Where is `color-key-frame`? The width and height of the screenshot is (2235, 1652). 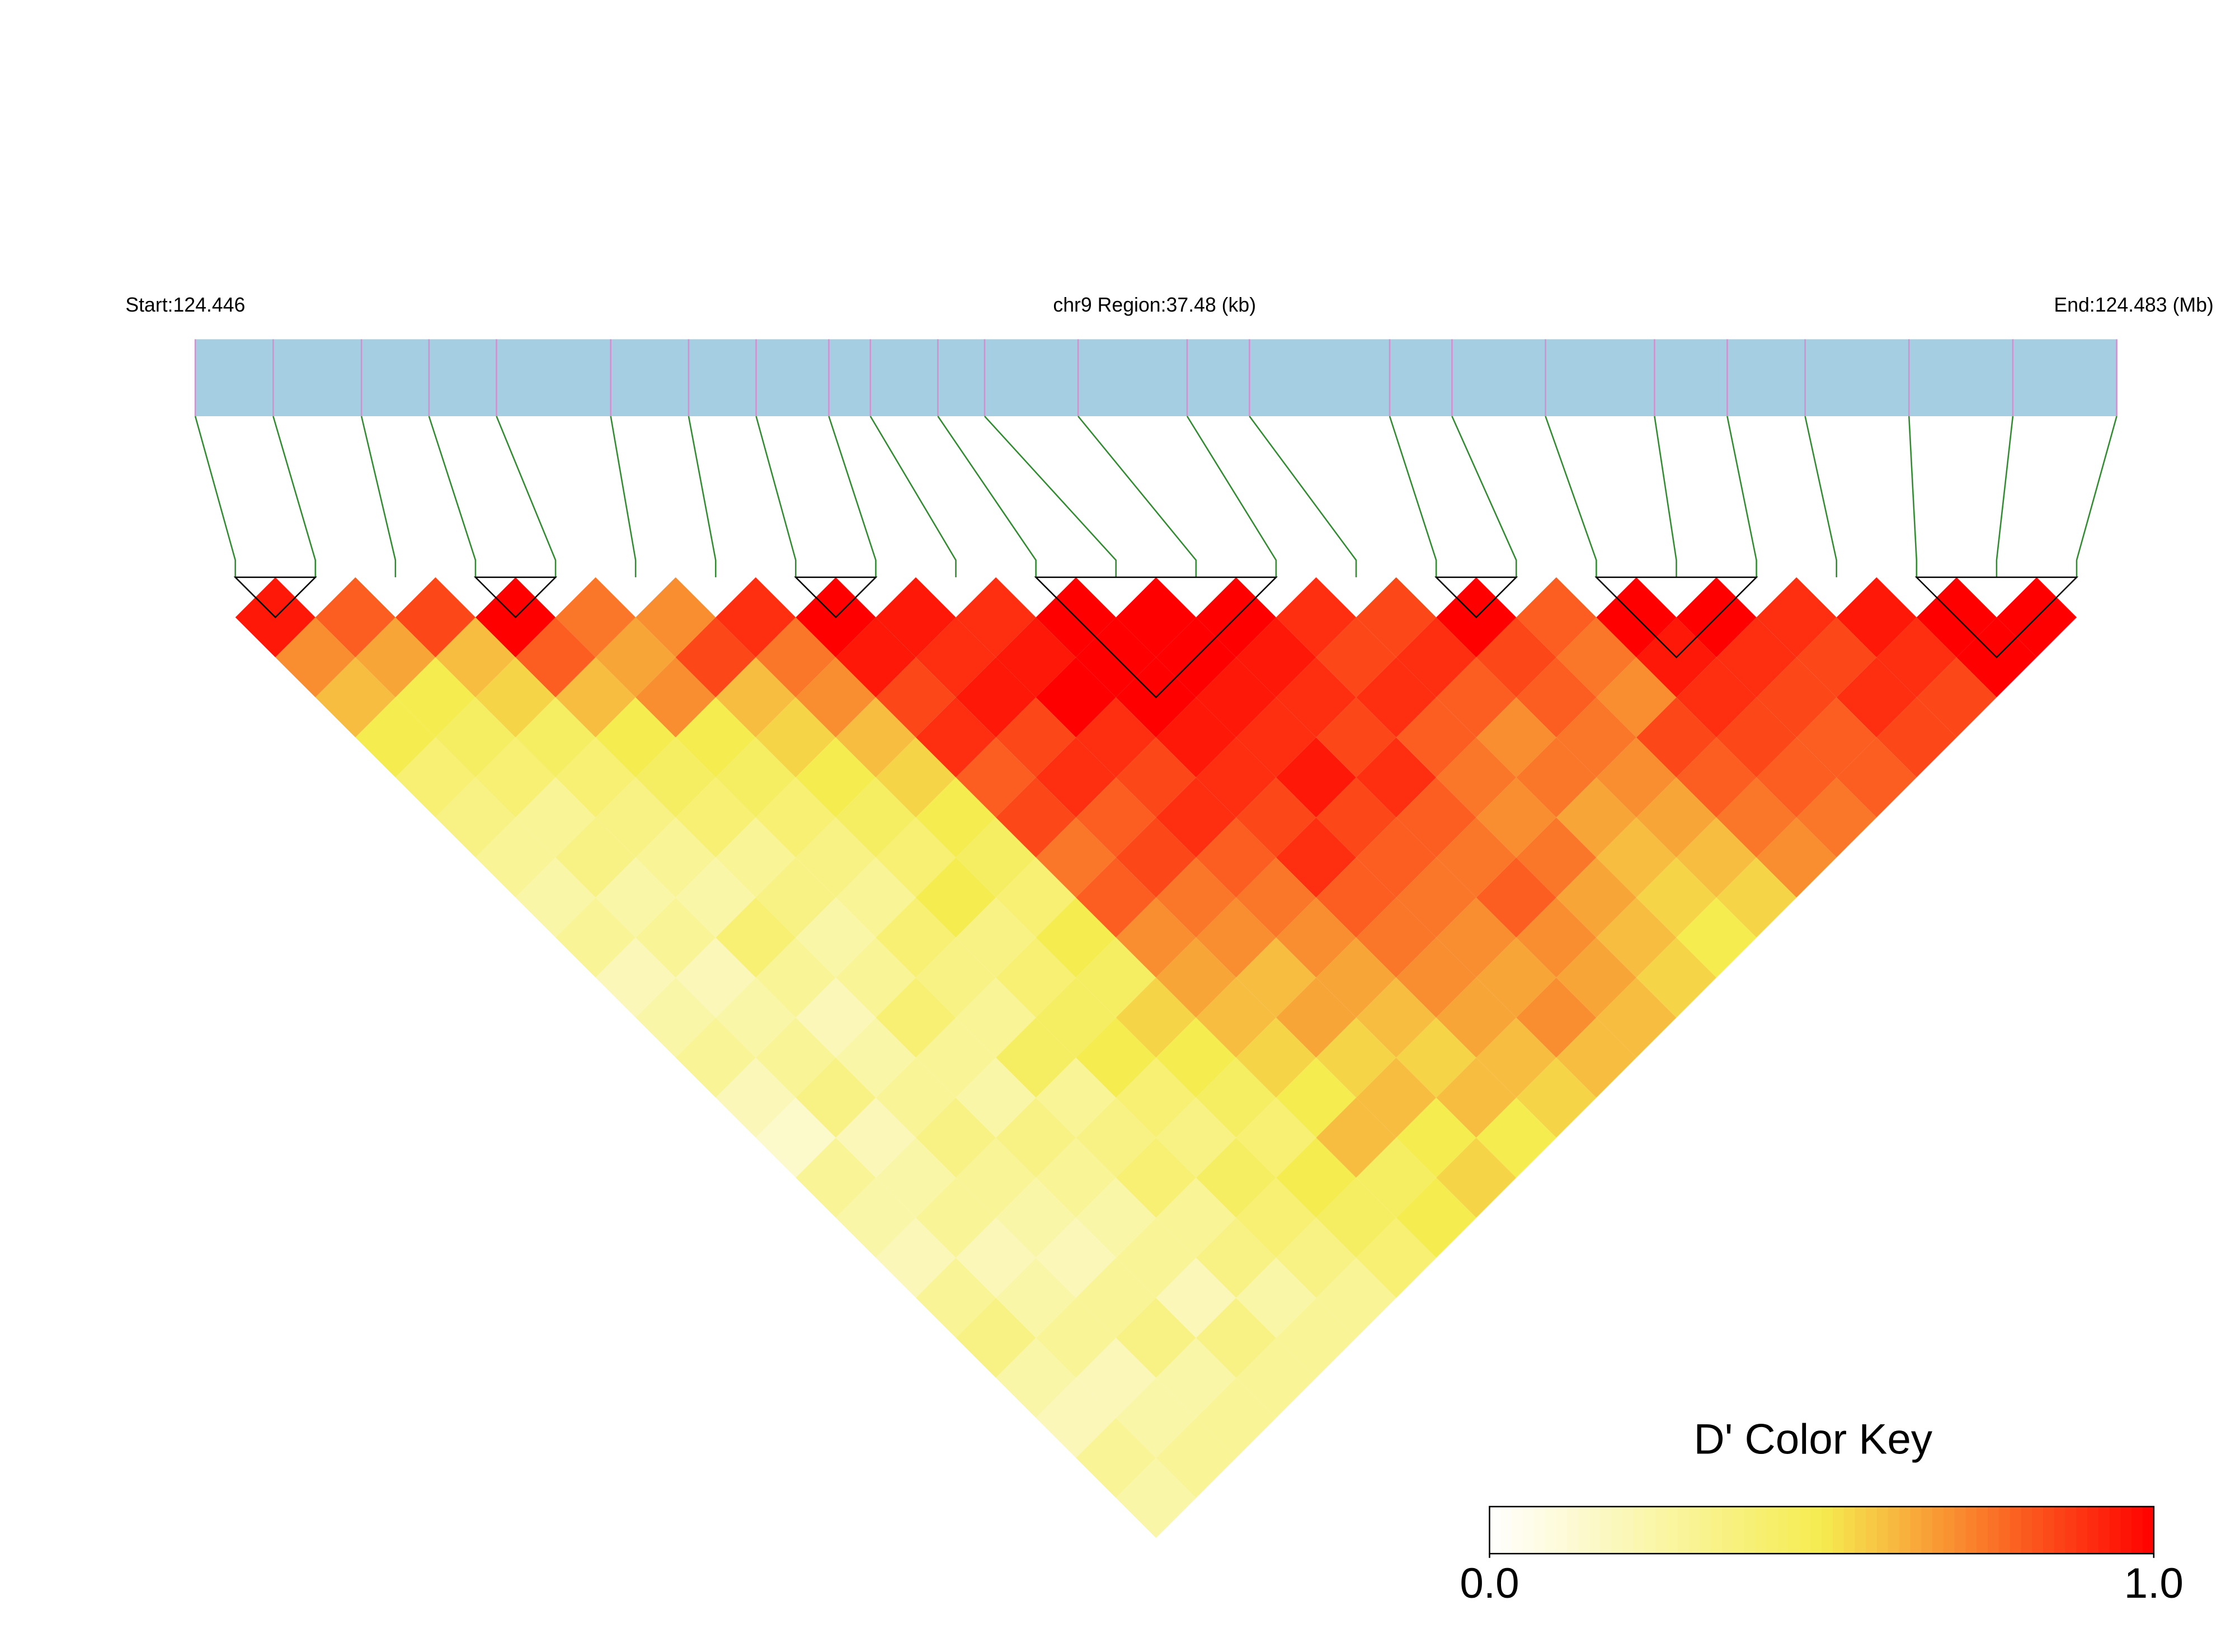 color-key-frame is located at coordinates (1822, 1530).